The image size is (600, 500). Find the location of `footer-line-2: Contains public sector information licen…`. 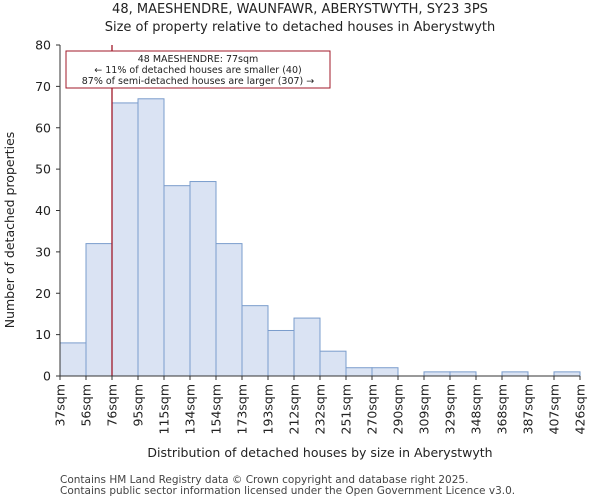

footer-line-2: Contains public sector information licen… is located at coordinates (288, 491).